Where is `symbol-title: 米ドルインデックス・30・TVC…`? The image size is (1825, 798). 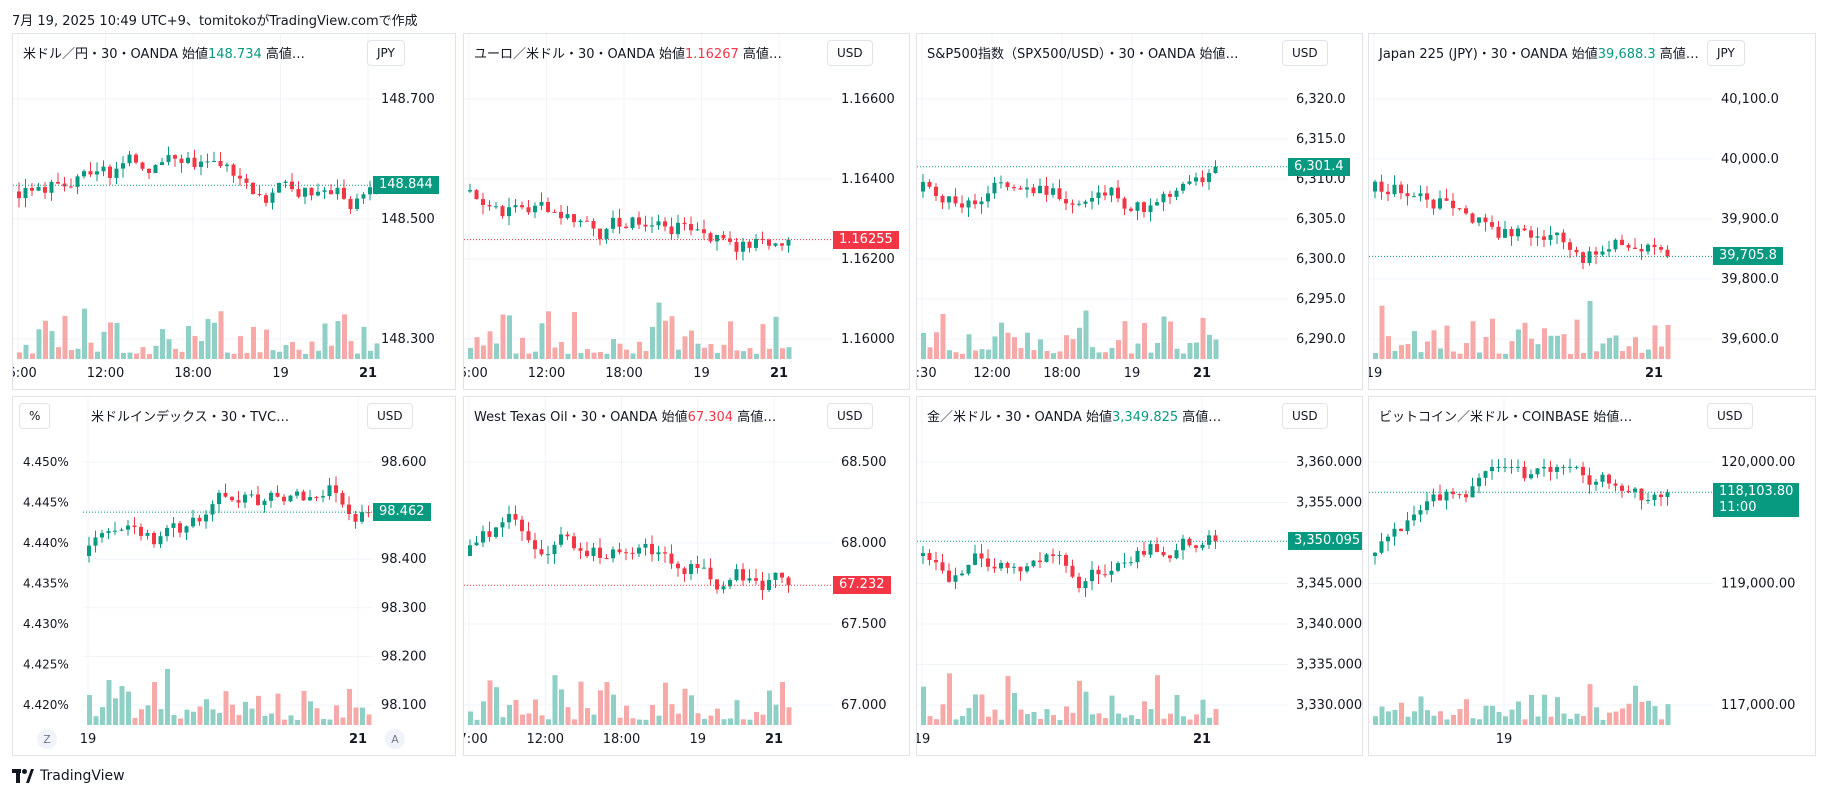
symbol-title: 米ドルインデックス・30・TVC… is located at coordinates (190, 415).